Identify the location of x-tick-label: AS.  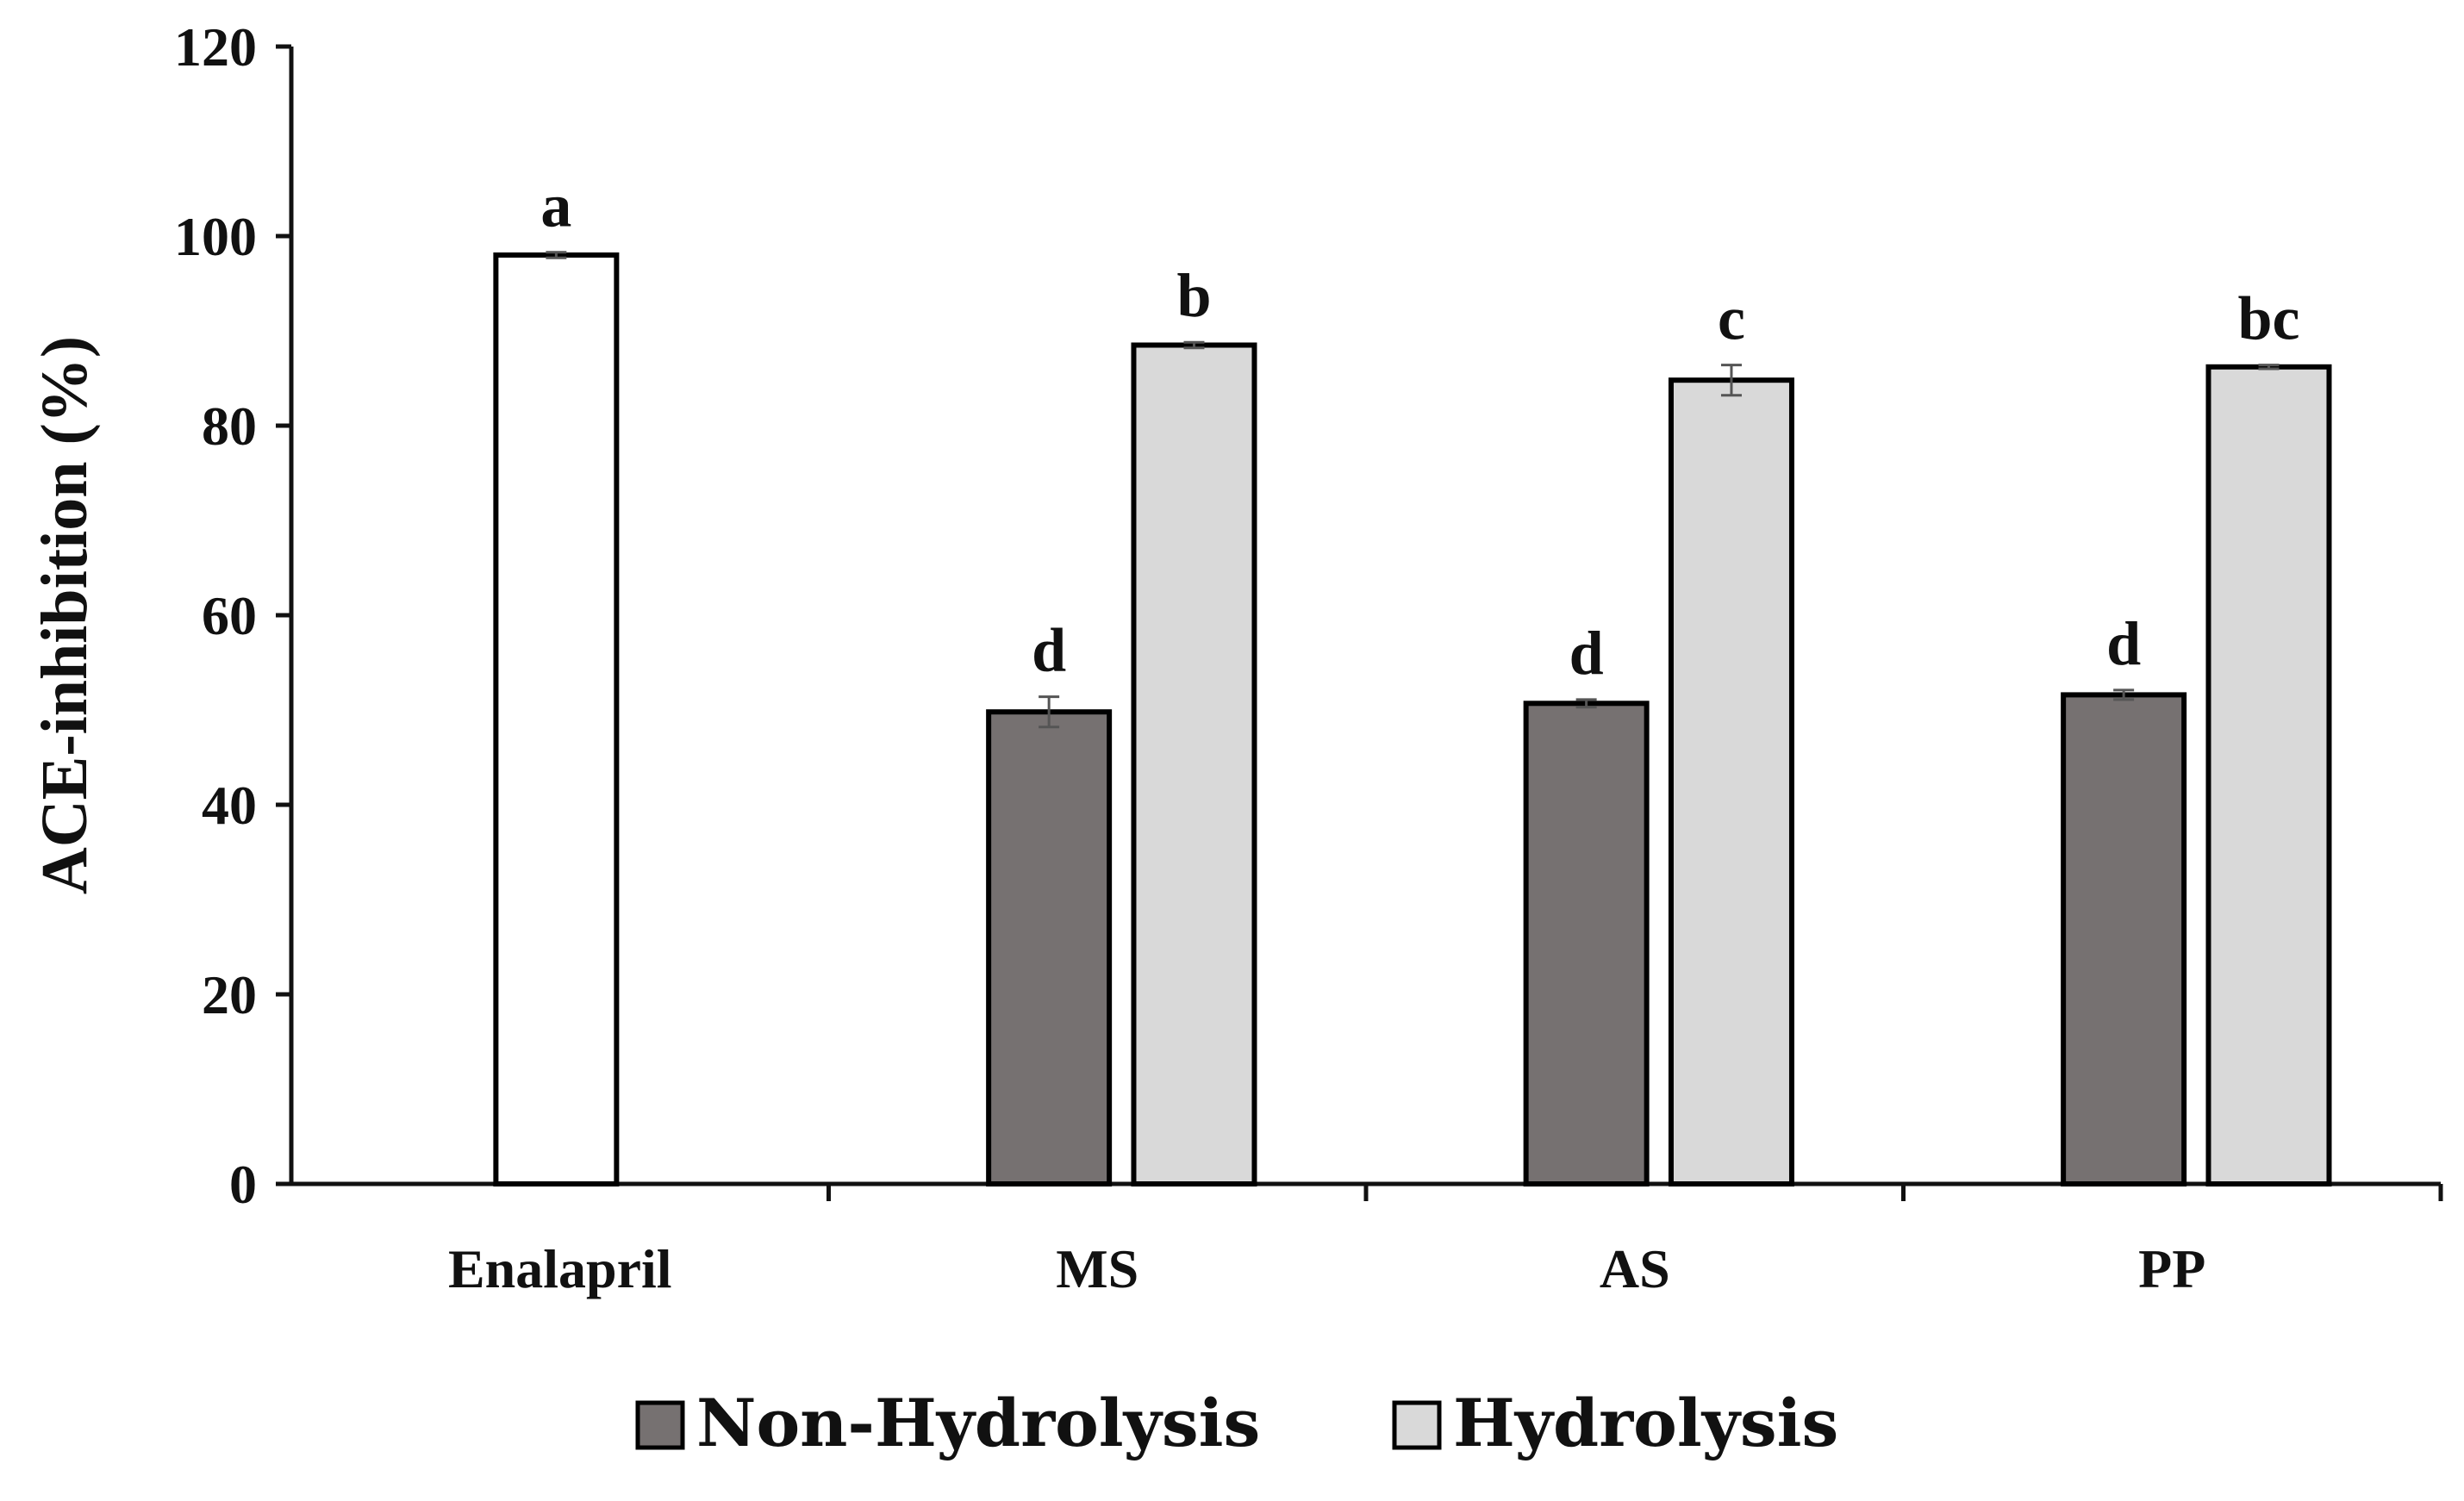
(1635, 1268).